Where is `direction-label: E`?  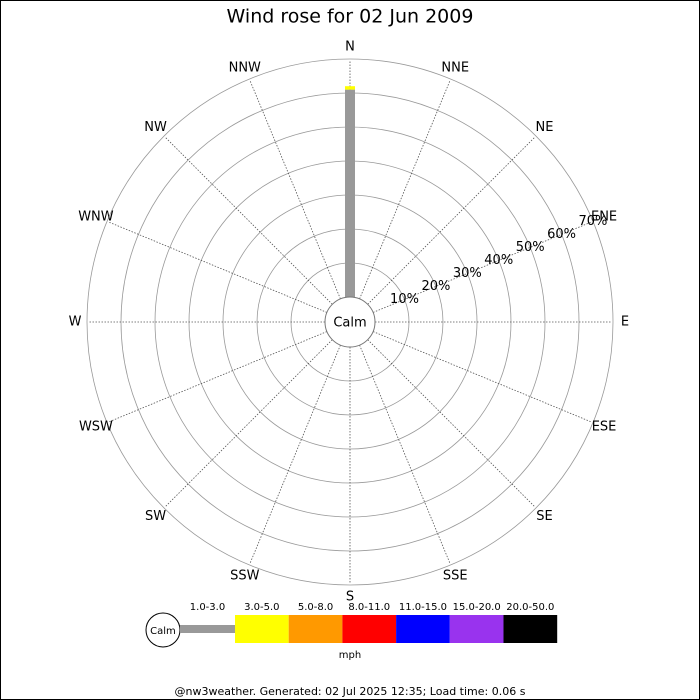
direction-label: E is located at coordinates (625, 322).